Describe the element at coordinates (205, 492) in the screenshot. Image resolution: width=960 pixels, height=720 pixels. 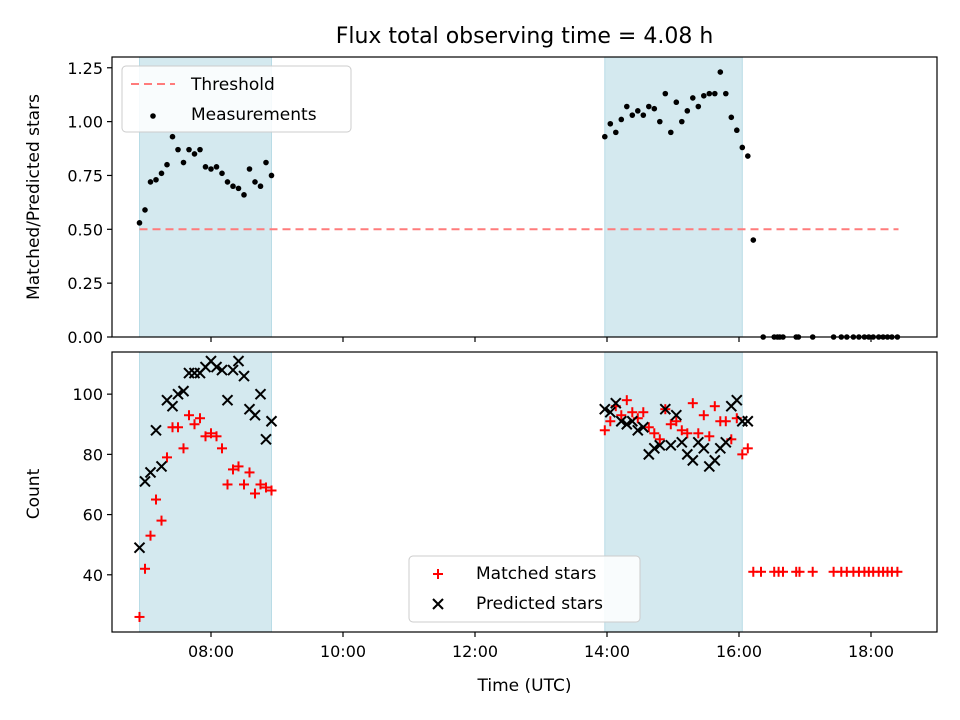
I see `observing-window` at that location.